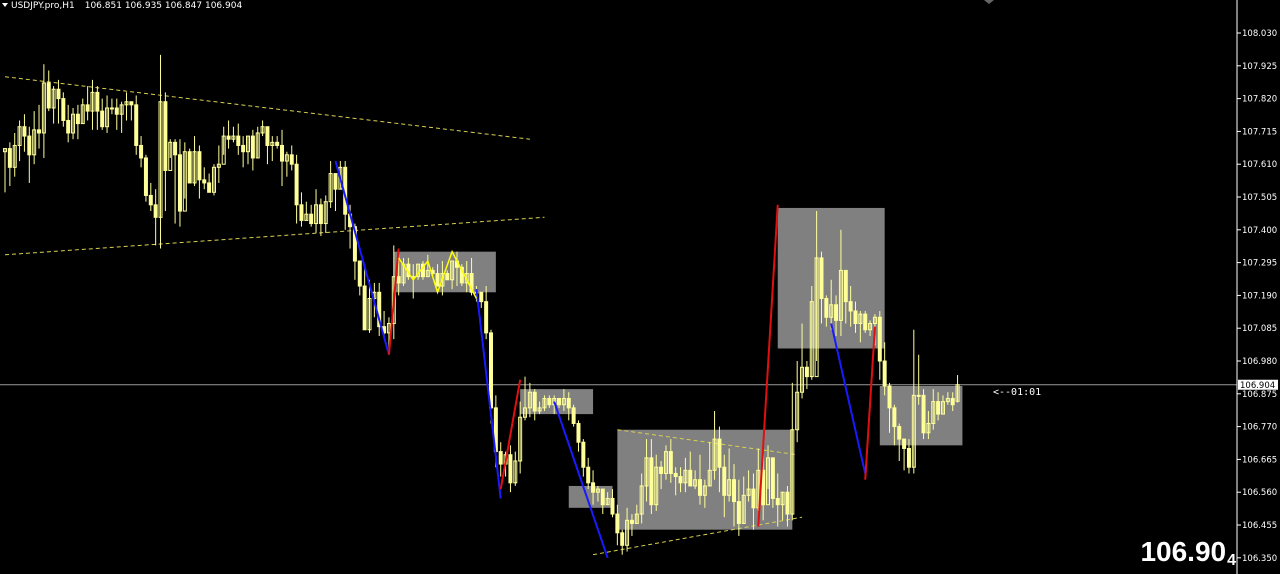  Describe the element at coordinates (1259, 362) in the screenshot. I see `price-tick-label: 106.980` at that location.